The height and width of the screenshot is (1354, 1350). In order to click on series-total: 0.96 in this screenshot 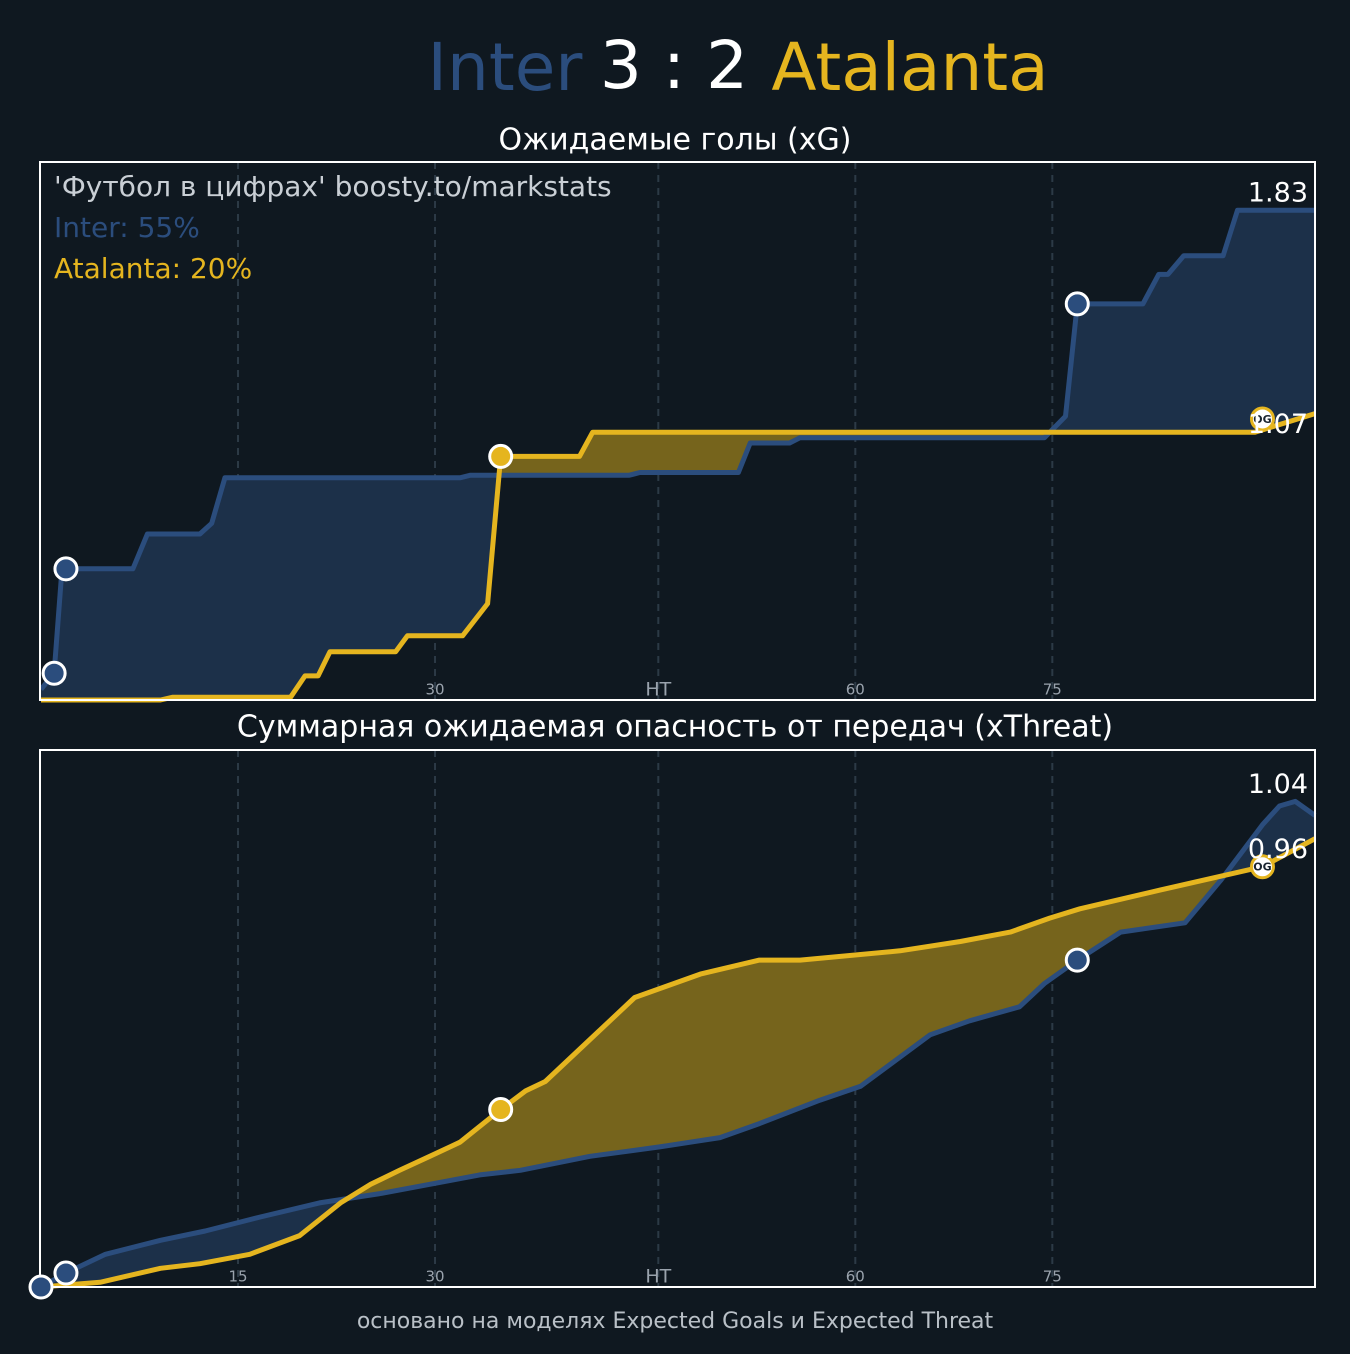, I will do `click(1278, 849)`.